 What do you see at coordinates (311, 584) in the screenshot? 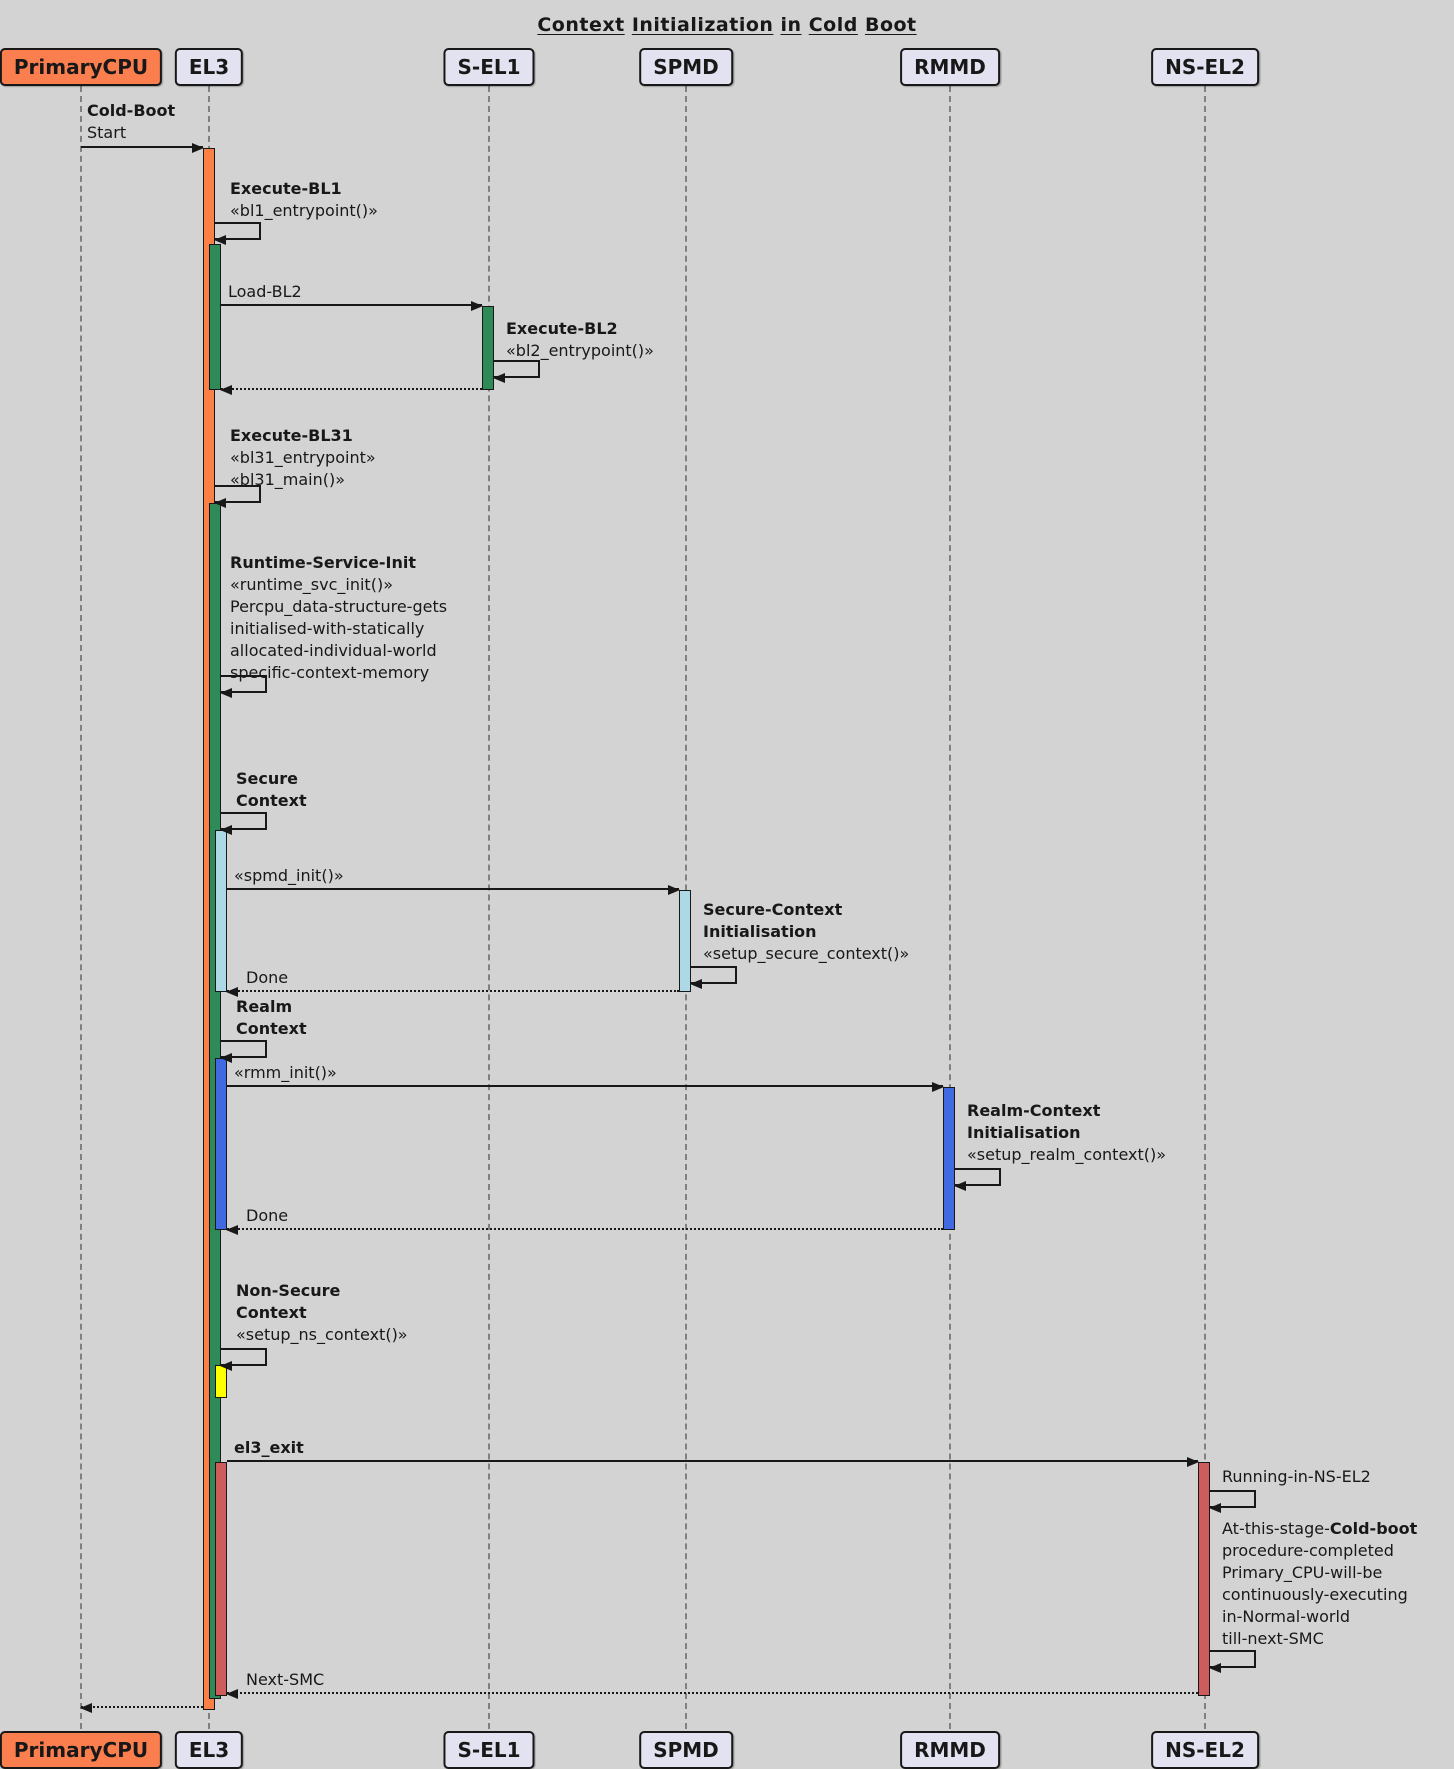
I see `label-runtime-svc-init: «runtime_svc_init()»` at bounding box center [311, 584].